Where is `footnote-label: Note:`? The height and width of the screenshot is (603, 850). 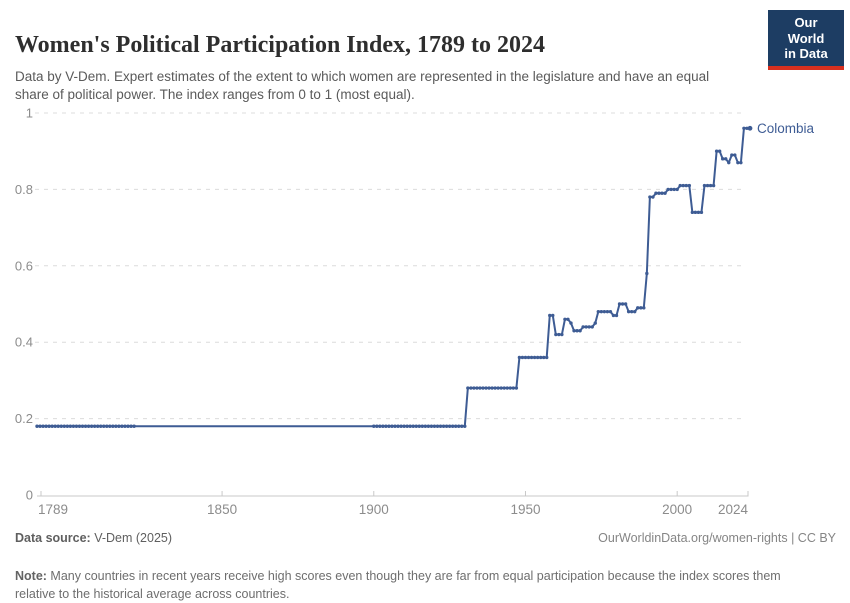
footnote-label: Note: is located at coordinates (31, 575).